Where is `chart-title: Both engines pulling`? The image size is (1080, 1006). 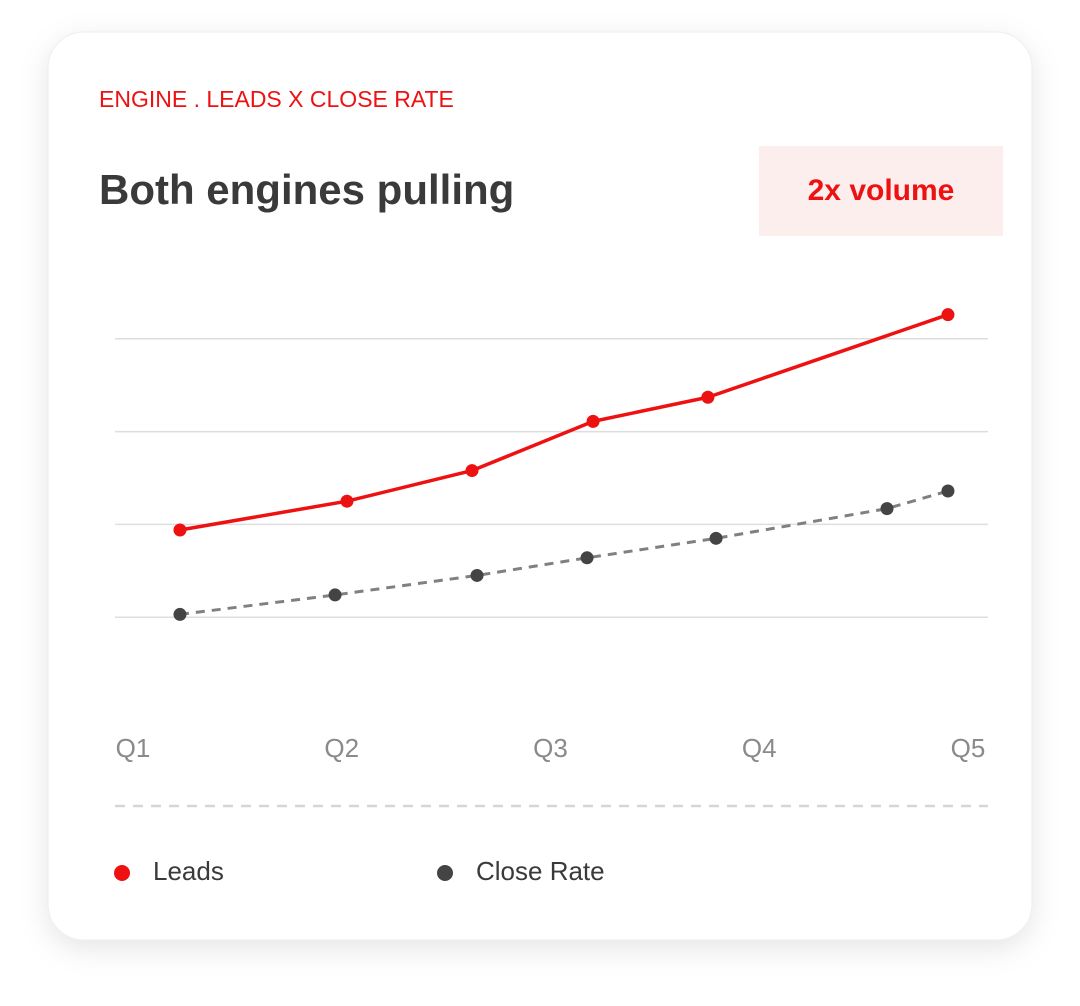 chart-title: Both engines pulling is located at coordinates (306, 189).